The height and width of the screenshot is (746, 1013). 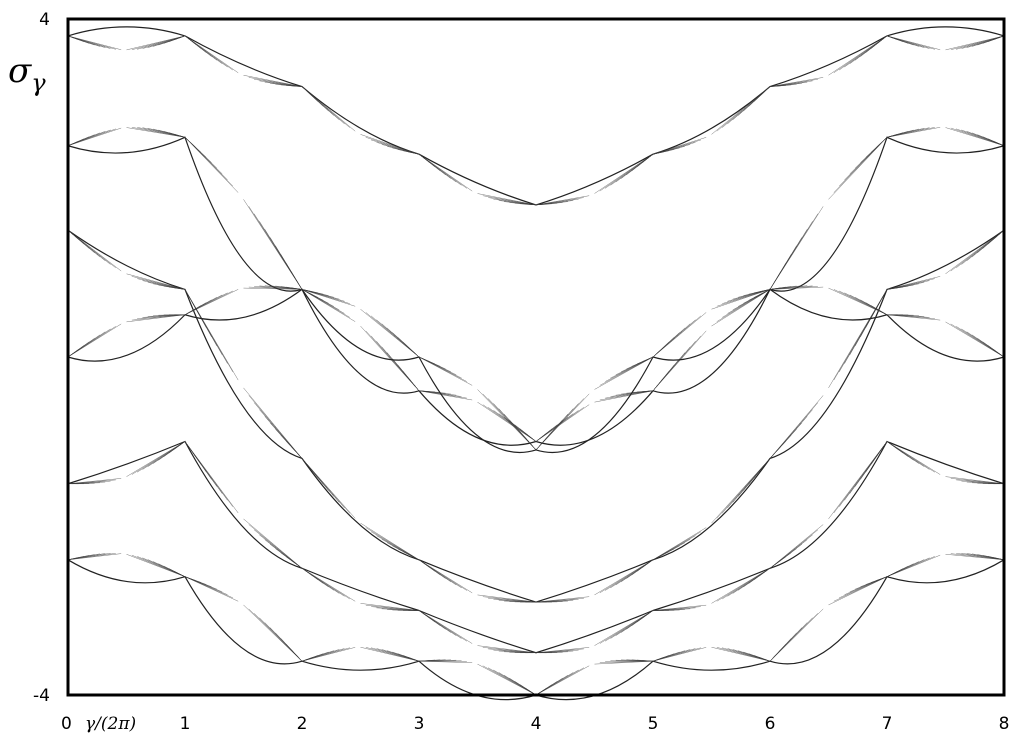 What do you see at coordinates (41, 358) in the screenshot?
I see `y-tick-labels: 4 -4` at bounding box center [41, 358].